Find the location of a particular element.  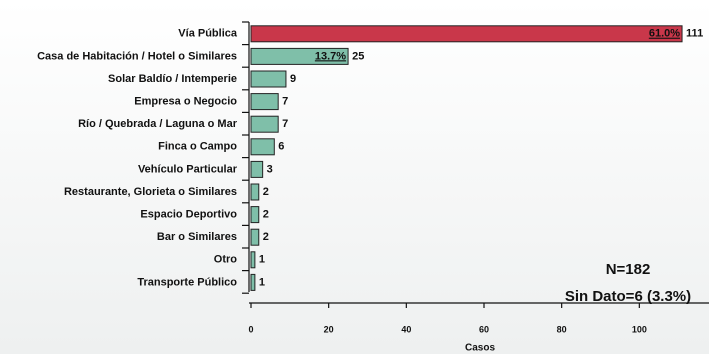

y-tick-label: Transporte Público is located at coordinates (187, 282).